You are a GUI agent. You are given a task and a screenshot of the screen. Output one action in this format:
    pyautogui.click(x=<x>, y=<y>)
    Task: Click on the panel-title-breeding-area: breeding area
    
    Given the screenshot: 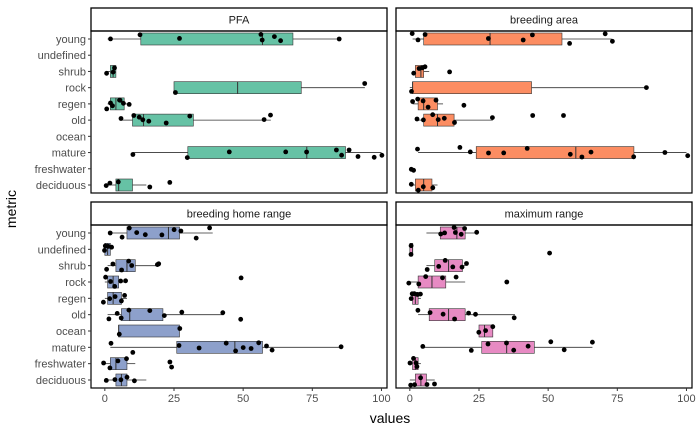 What is the action you would take?
    pyautogui.click(x=544, y=21)
    